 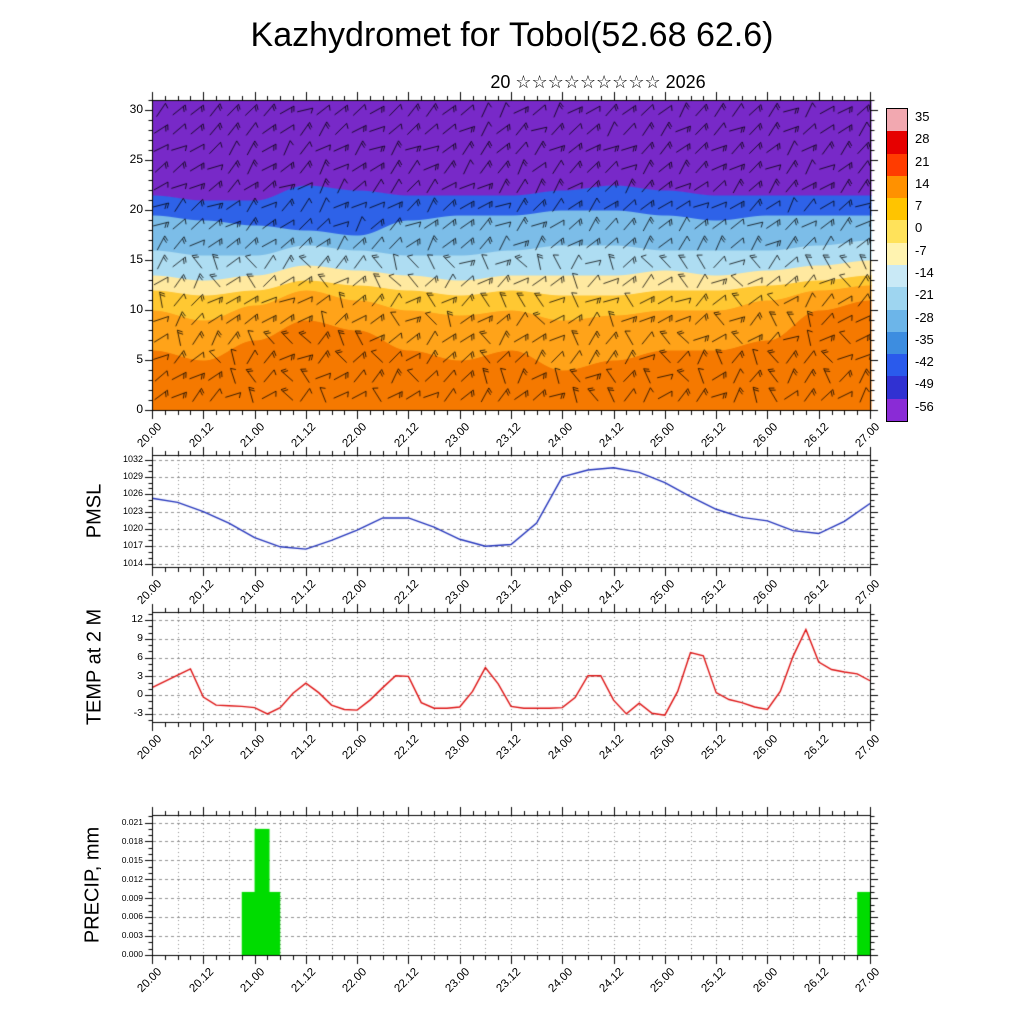 I want to click on colorbar-label: -7, so click(x=921, y=250).